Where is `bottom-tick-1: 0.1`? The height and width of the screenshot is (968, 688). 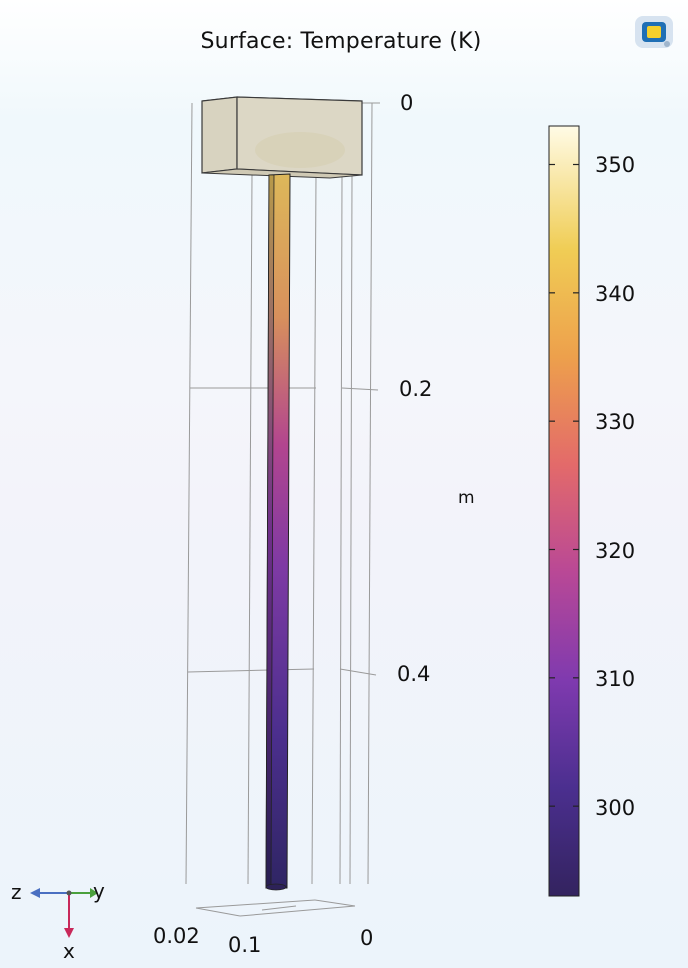 bottom-tick-1: 0.1 is located at coordinates (245, 945).